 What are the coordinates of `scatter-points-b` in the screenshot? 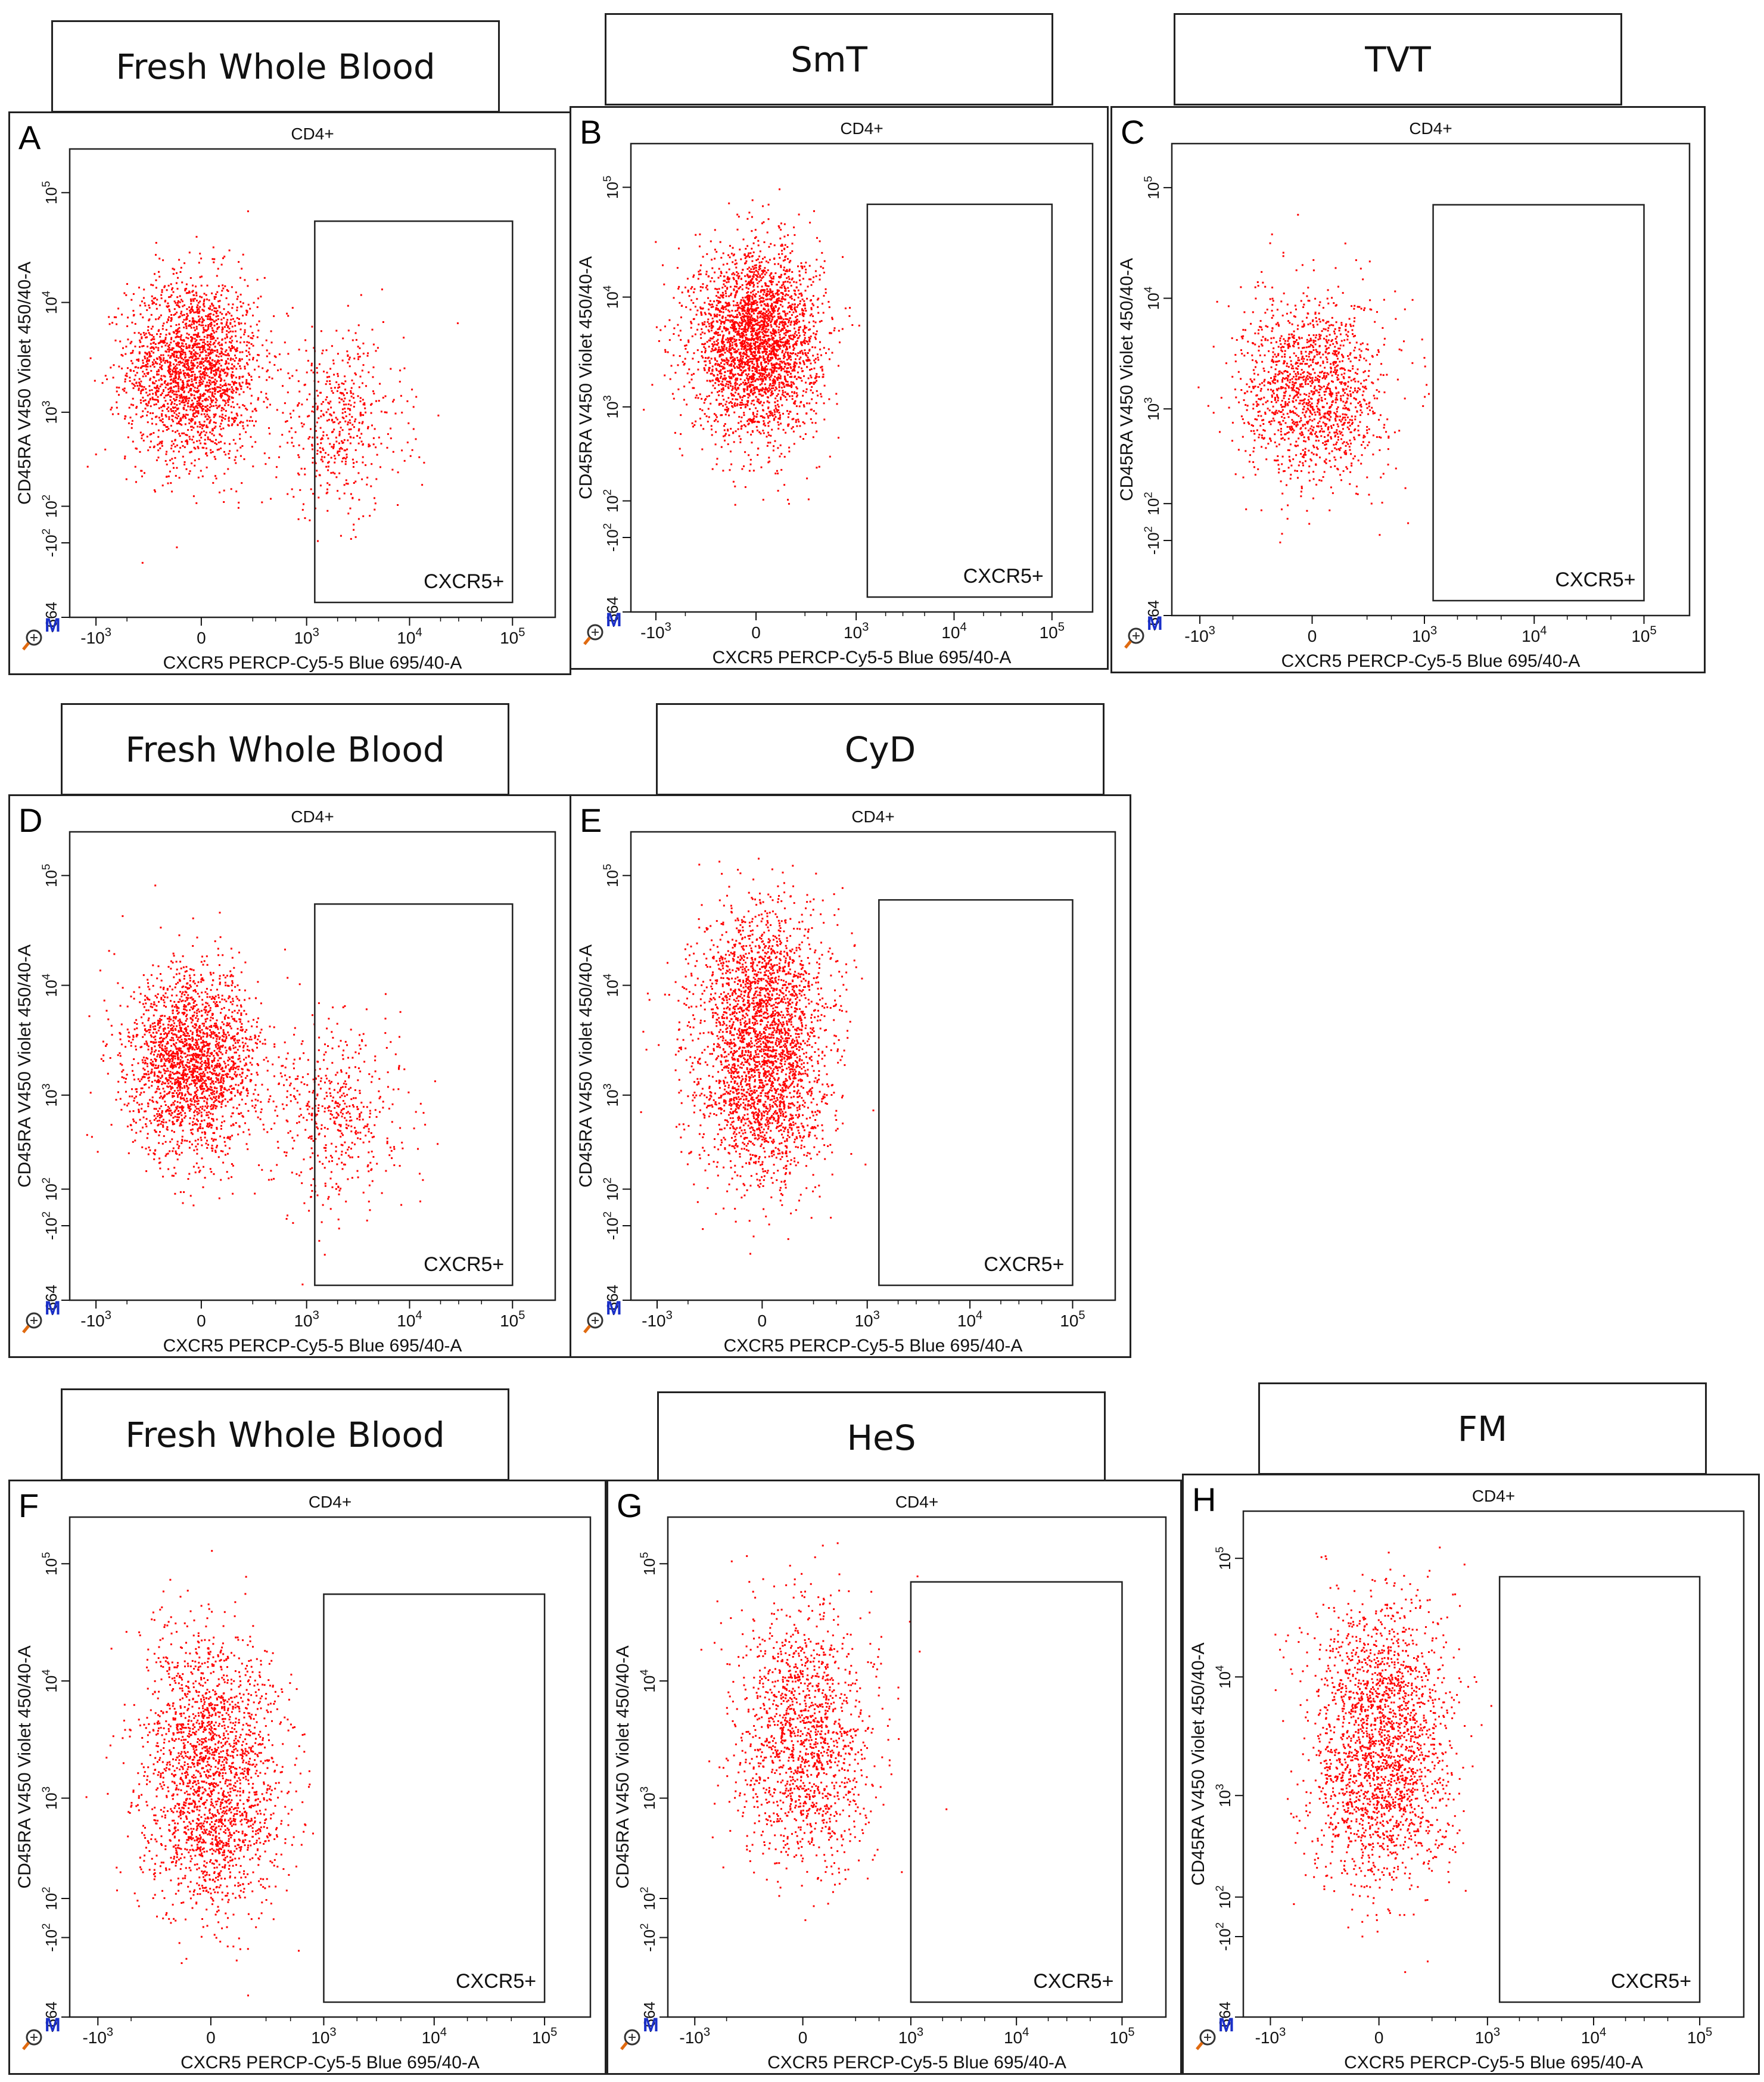 It's located at (751, 347).